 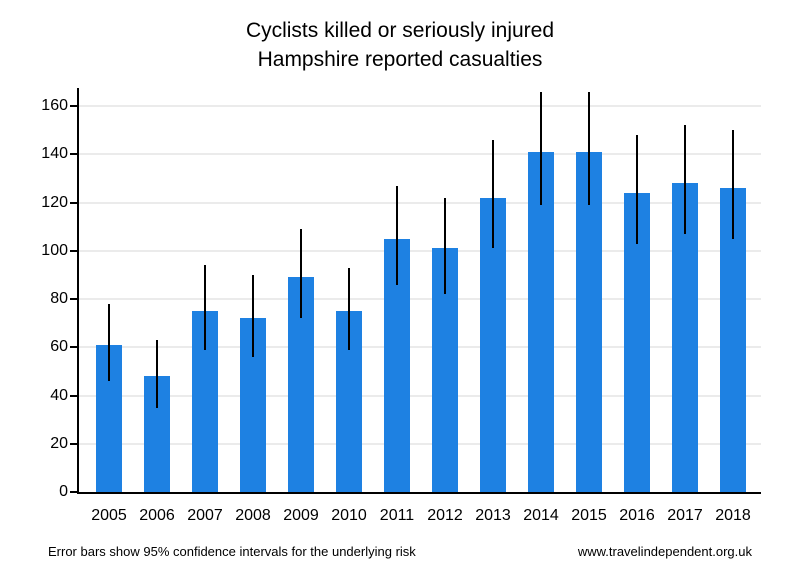 I want to click on y-tick-label: 120, so click(x=54, y=202).